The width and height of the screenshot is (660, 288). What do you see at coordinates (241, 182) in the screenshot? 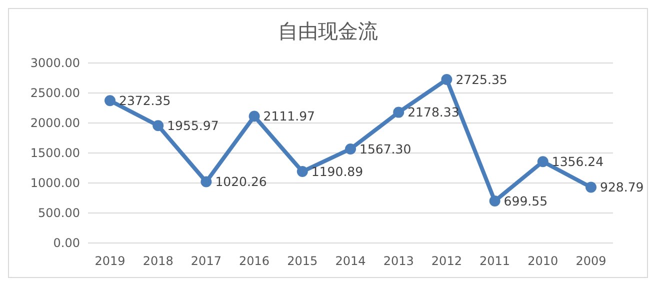
I see `text: 1020.26` at bounding box center [241, 182].